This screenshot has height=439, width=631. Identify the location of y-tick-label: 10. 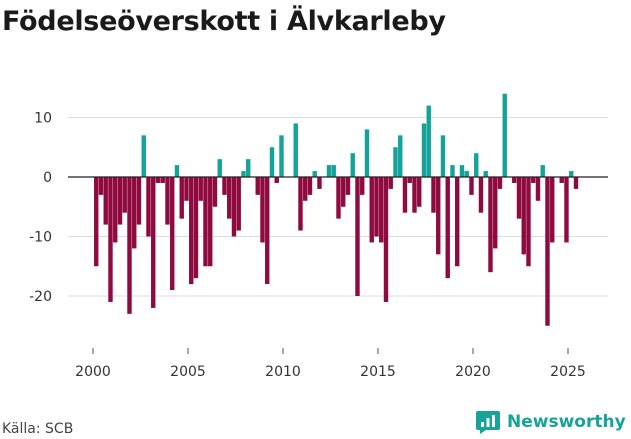
(43, 119).